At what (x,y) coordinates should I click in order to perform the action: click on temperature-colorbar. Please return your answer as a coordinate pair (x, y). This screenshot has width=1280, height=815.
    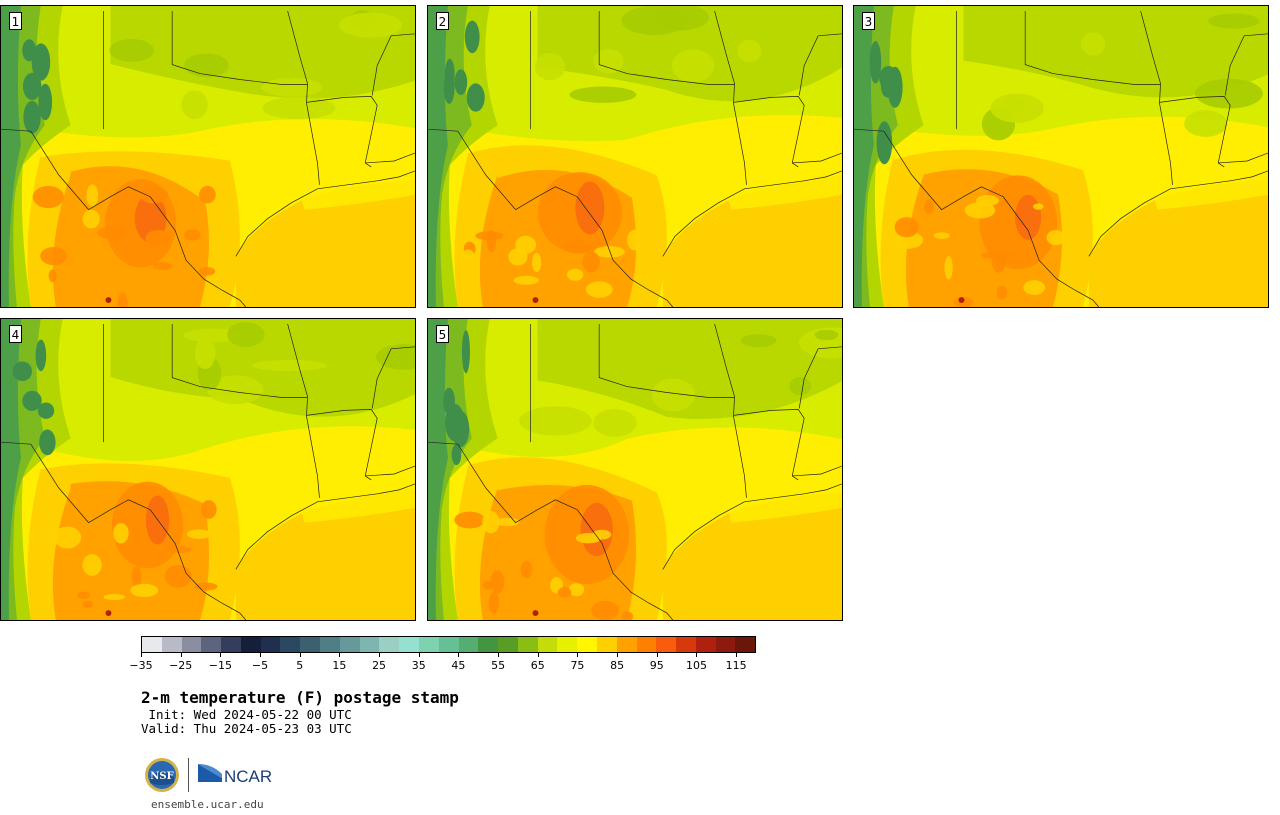
    Looking at the image, I should click on (448, 644).